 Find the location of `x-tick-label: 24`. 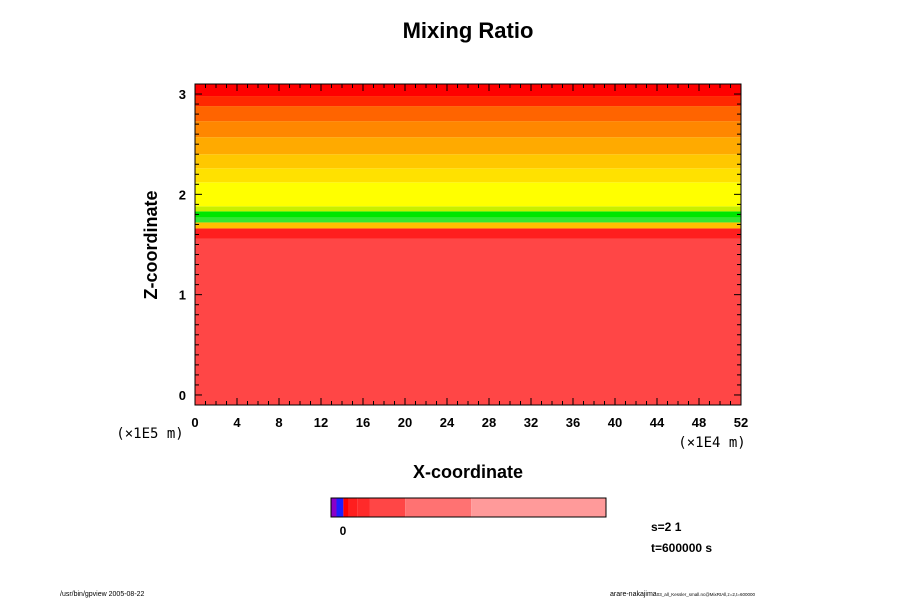

x-tick-label: 24 is located at coordinates (447, 422).